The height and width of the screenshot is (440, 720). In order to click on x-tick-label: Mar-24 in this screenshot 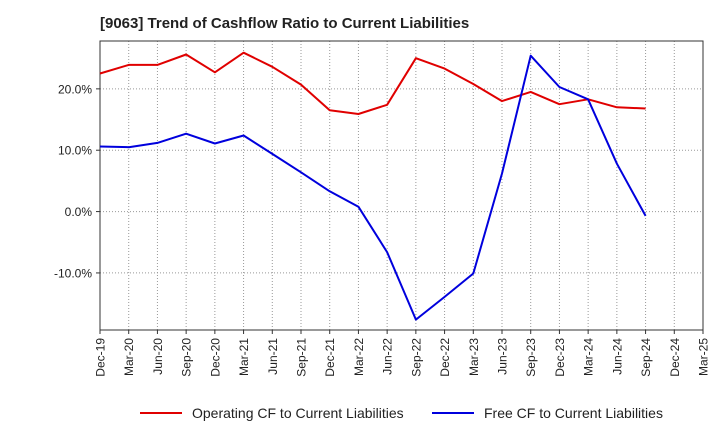, I will do `click(589, 357)`.